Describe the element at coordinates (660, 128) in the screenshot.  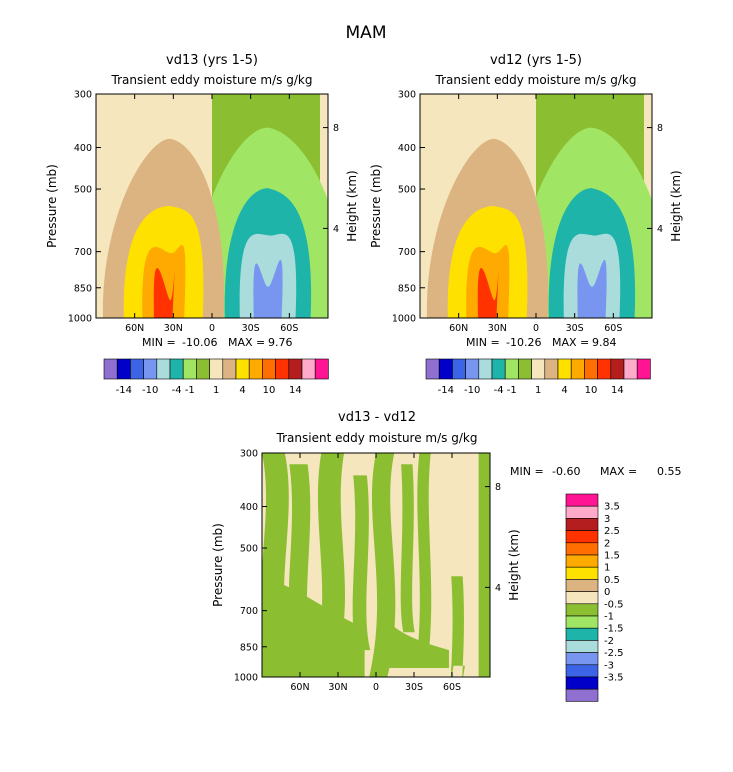
I see `right-tick-label: 8` at that location.